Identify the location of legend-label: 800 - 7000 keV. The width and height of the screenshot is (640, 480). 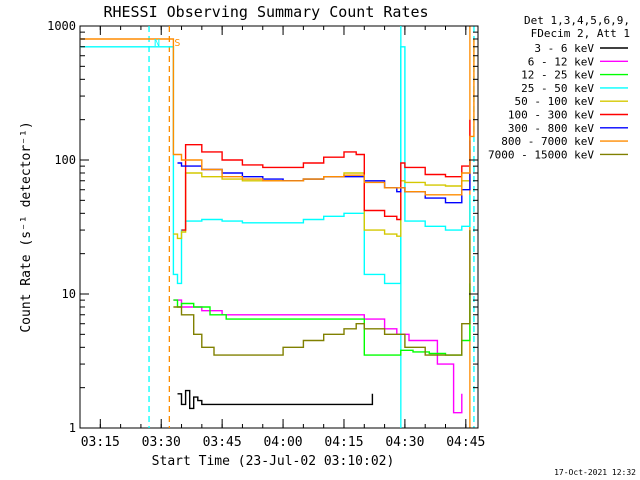
(547, 141).